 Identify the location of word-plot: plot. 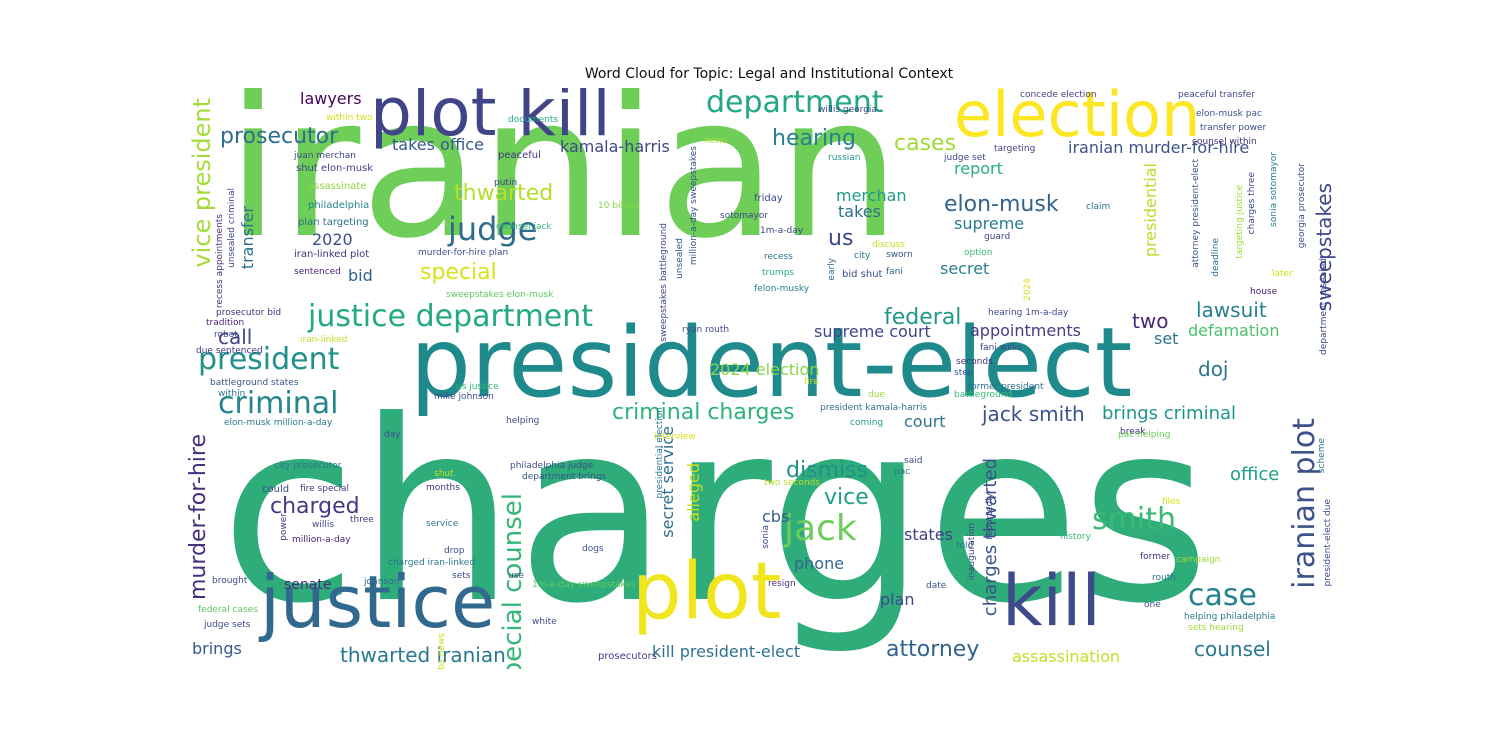
(707, 592).